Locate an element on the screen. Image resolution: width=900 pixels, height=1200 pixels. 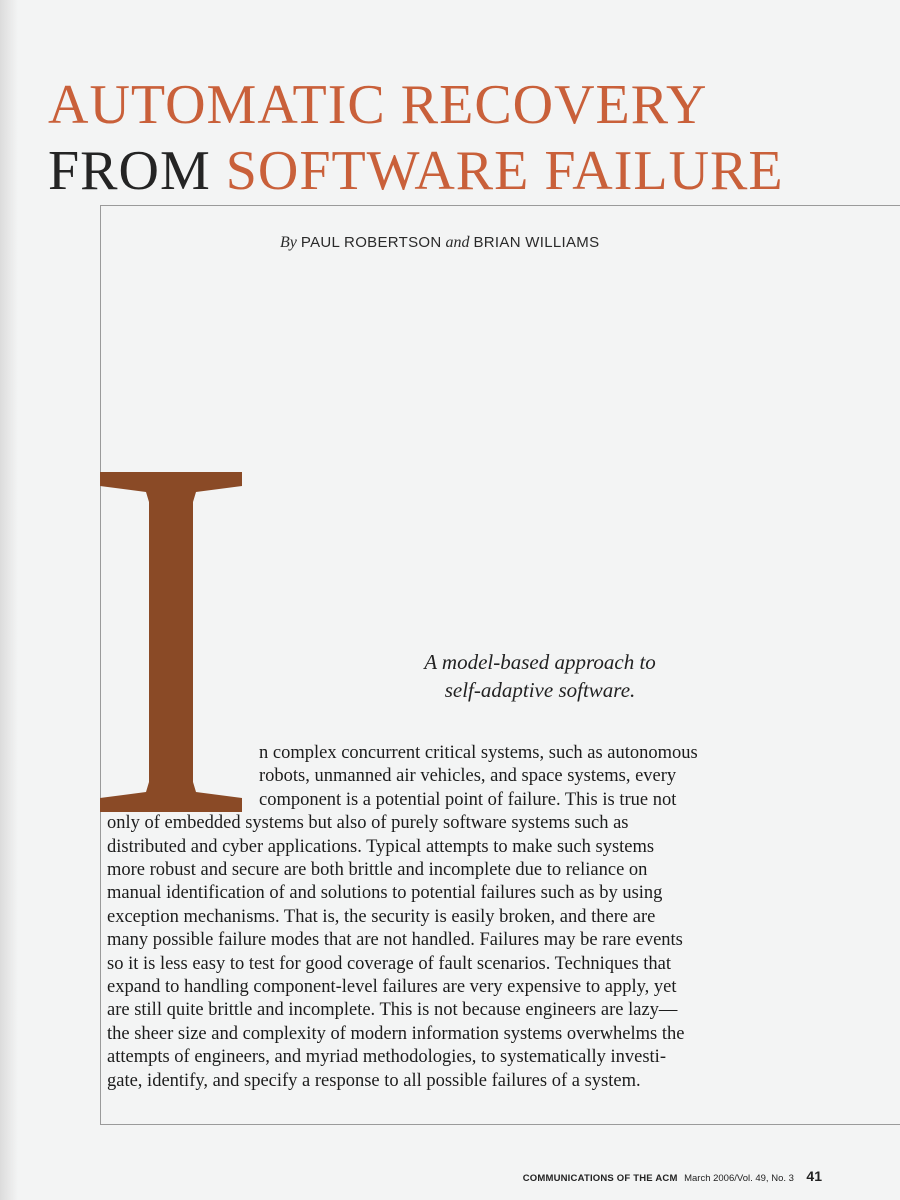
footer-issue: March 2006/Vol. 49, No. 3 is located at coordinates (739, 1178).